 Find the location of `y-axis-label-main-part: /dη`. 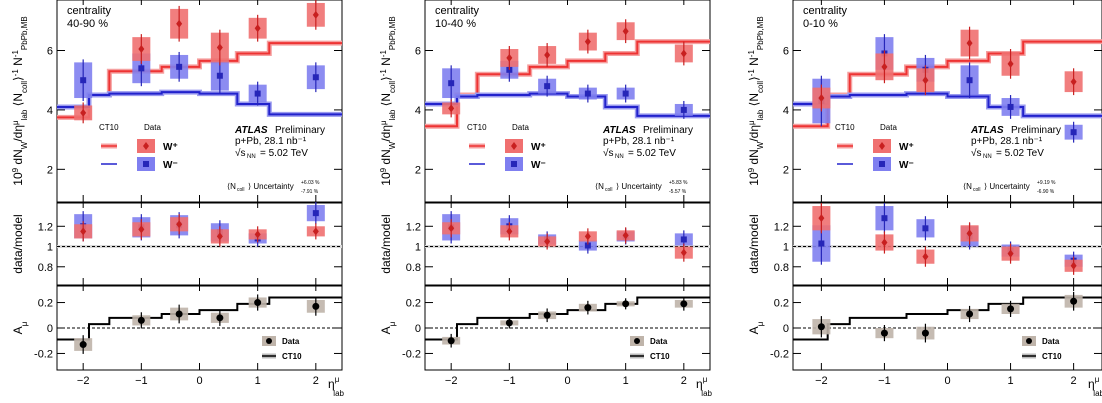

y-axis-label-main-part: /dη is located at coordinates (18, 133).